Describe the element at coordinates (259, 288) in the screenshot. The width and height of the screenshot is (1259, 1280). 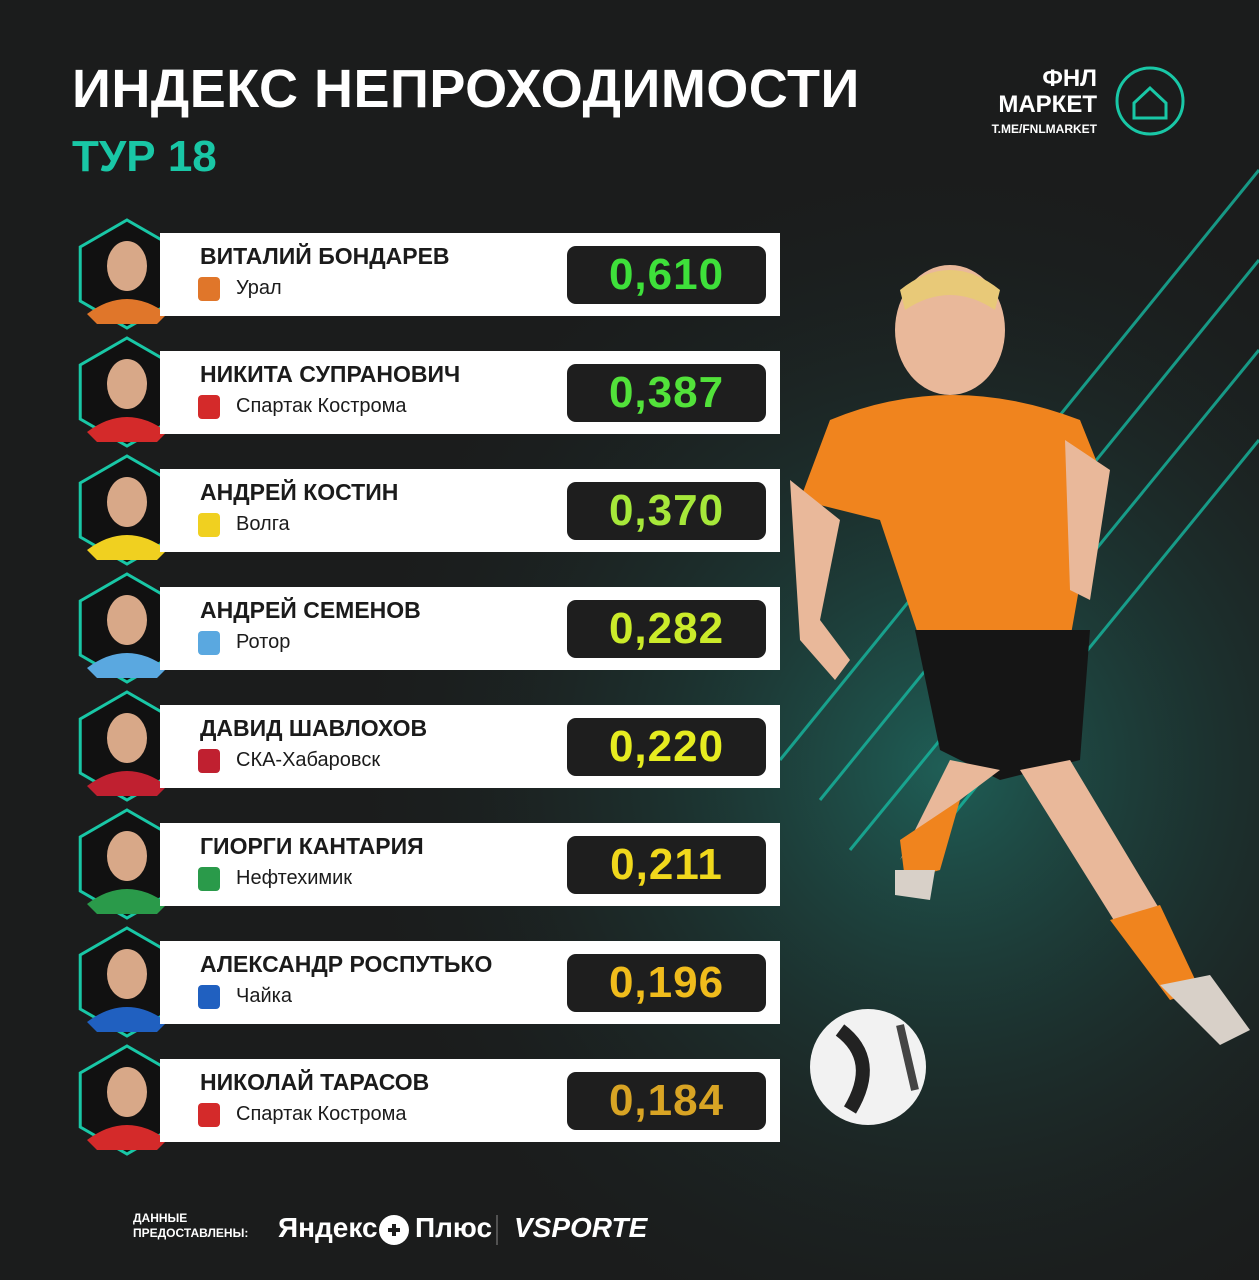
I see `club-name: Урал` at that location.